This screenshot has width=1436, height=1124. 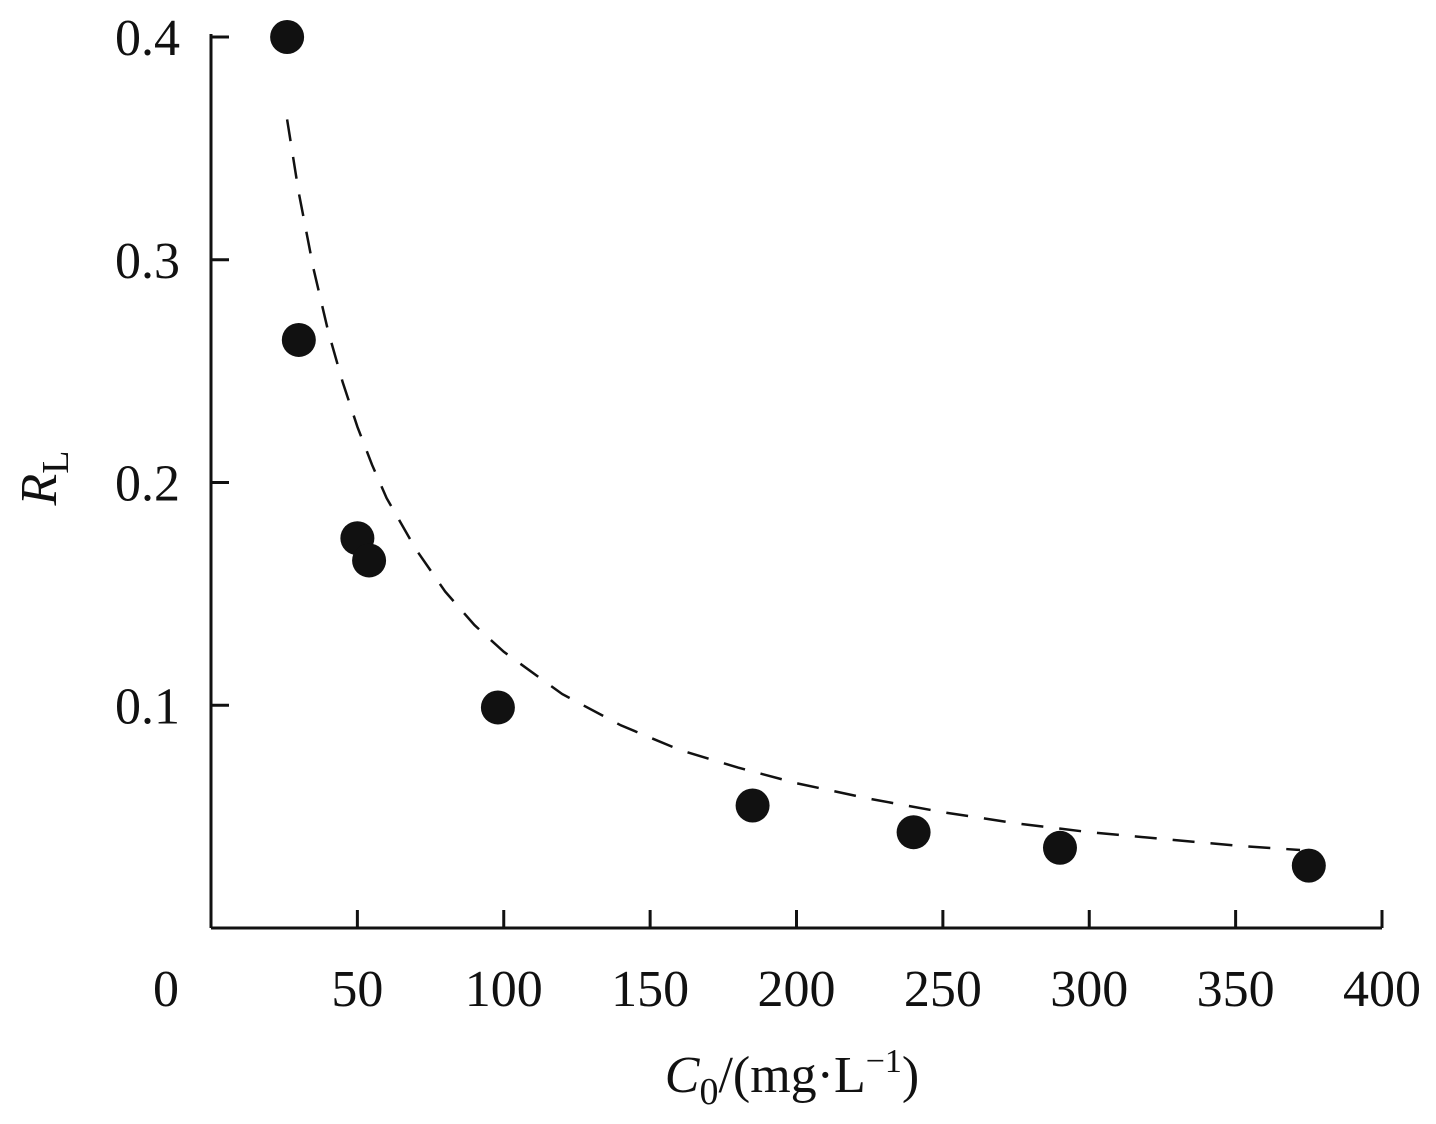 I want to click on x-axis-var: C, so click(x=683, y=1075).